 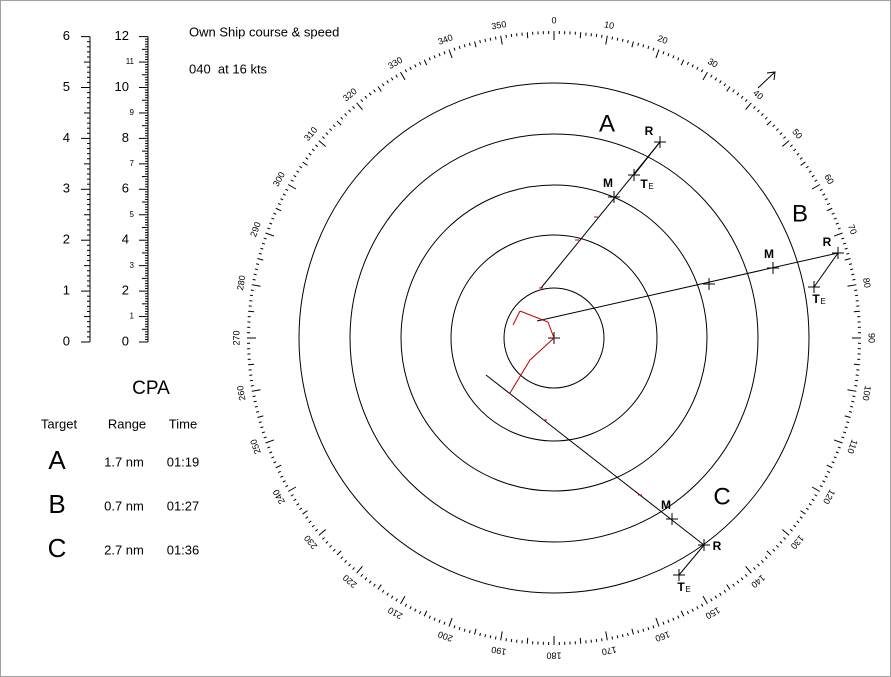 I want to click on cpa-range: 2.7 nm, so click(x=124, y=549).